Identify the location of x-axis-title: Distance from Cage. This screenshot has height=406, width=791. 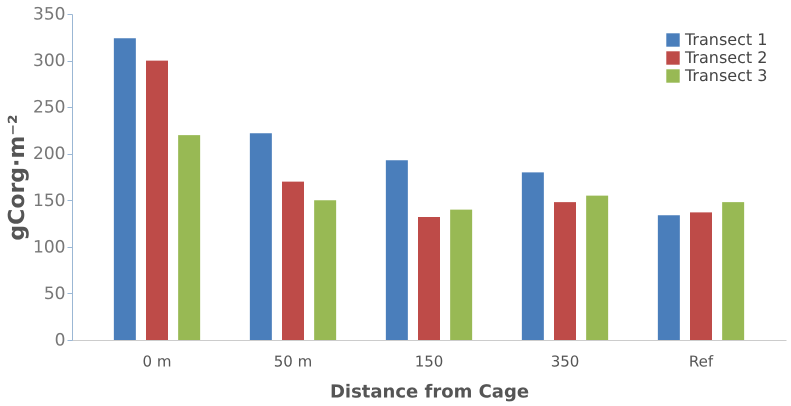
(430, 392).